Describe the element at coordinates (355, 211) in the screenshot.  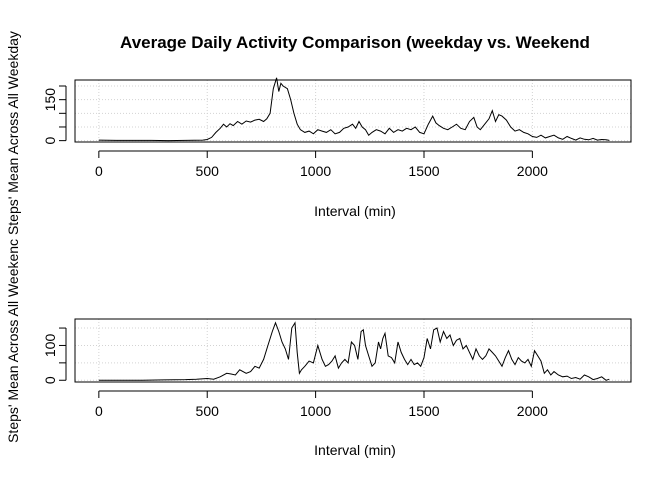
I see `weekday-x-axis-label: Interval (min)` at that location.